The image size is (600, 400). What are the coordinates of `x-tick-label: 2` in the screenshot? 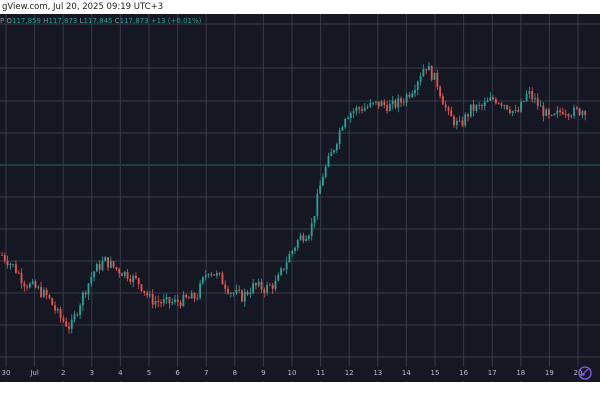 It's located at (63, 373).